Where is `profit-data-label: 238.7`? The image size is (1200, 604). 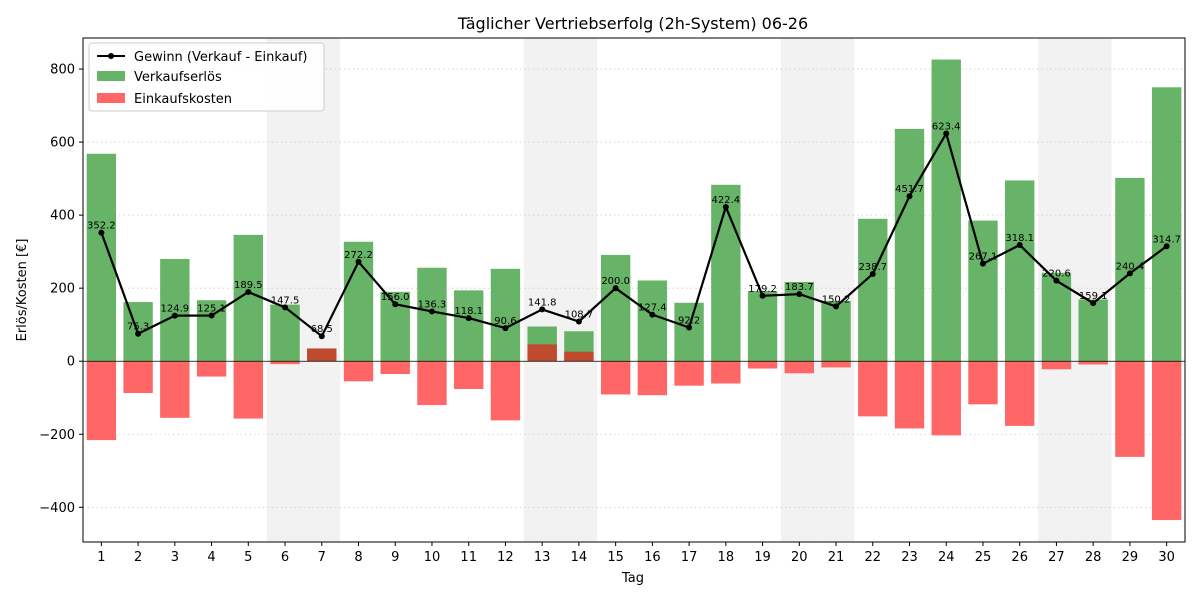 profit-data-label: 238.7 is located at coordinates (872, 267).